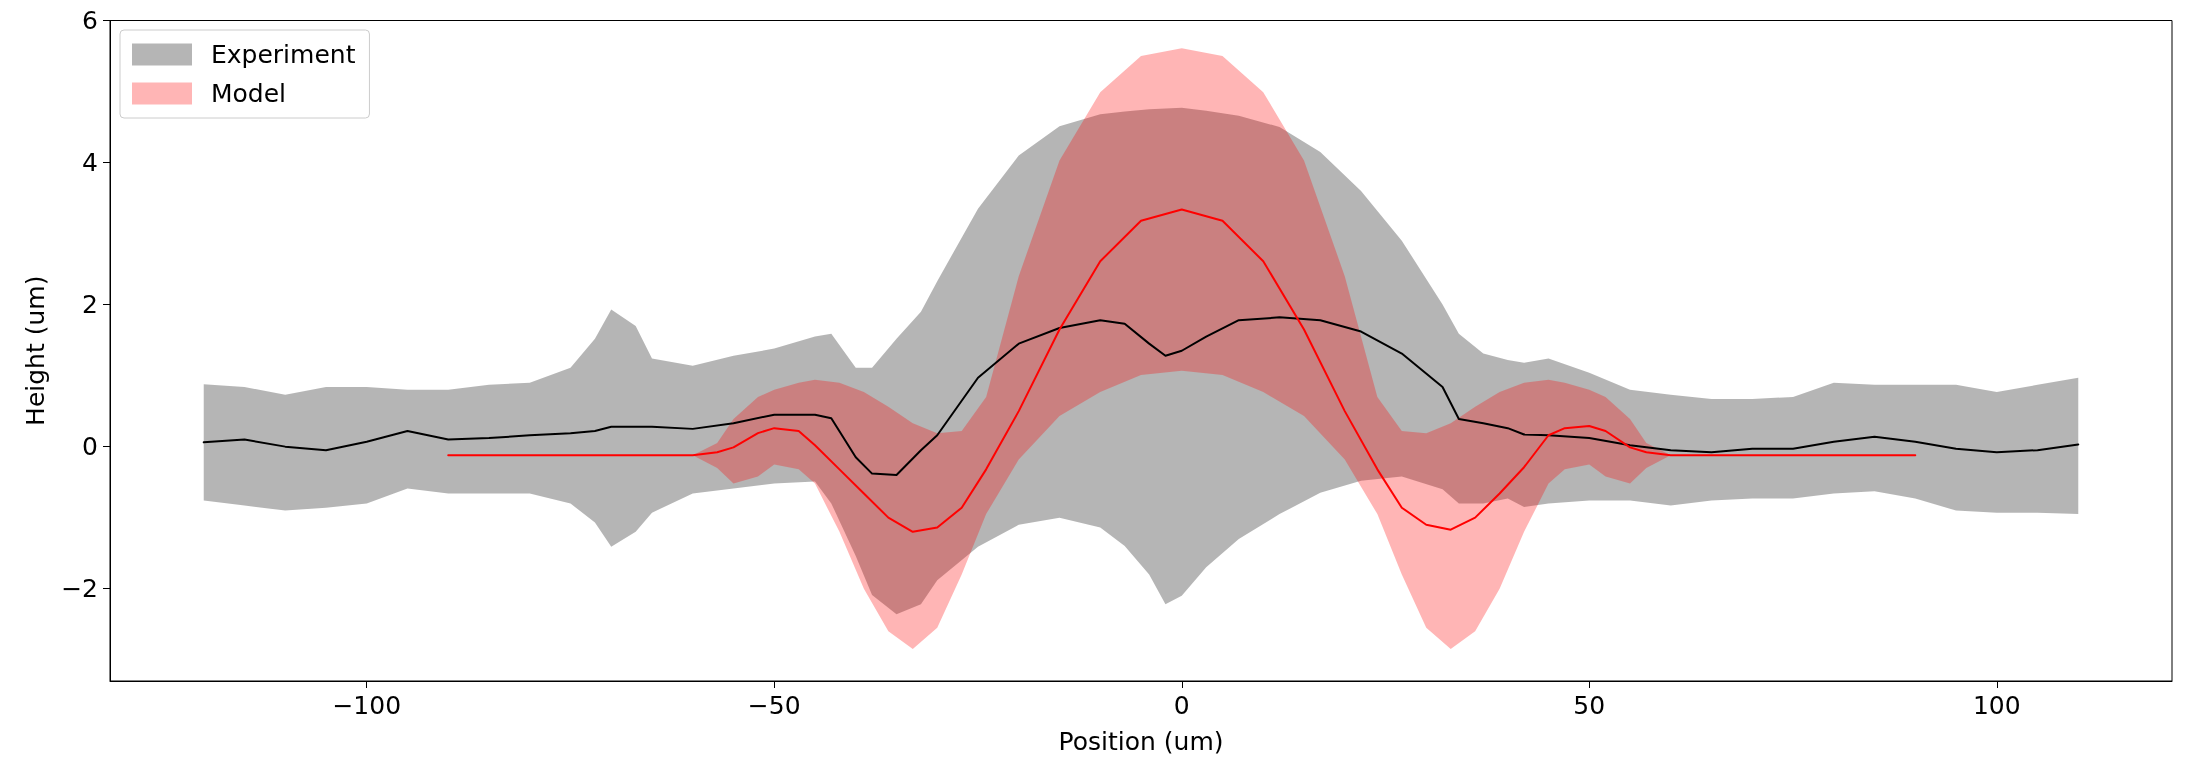  I want to click on legend-label: Model, so click(249, 93).